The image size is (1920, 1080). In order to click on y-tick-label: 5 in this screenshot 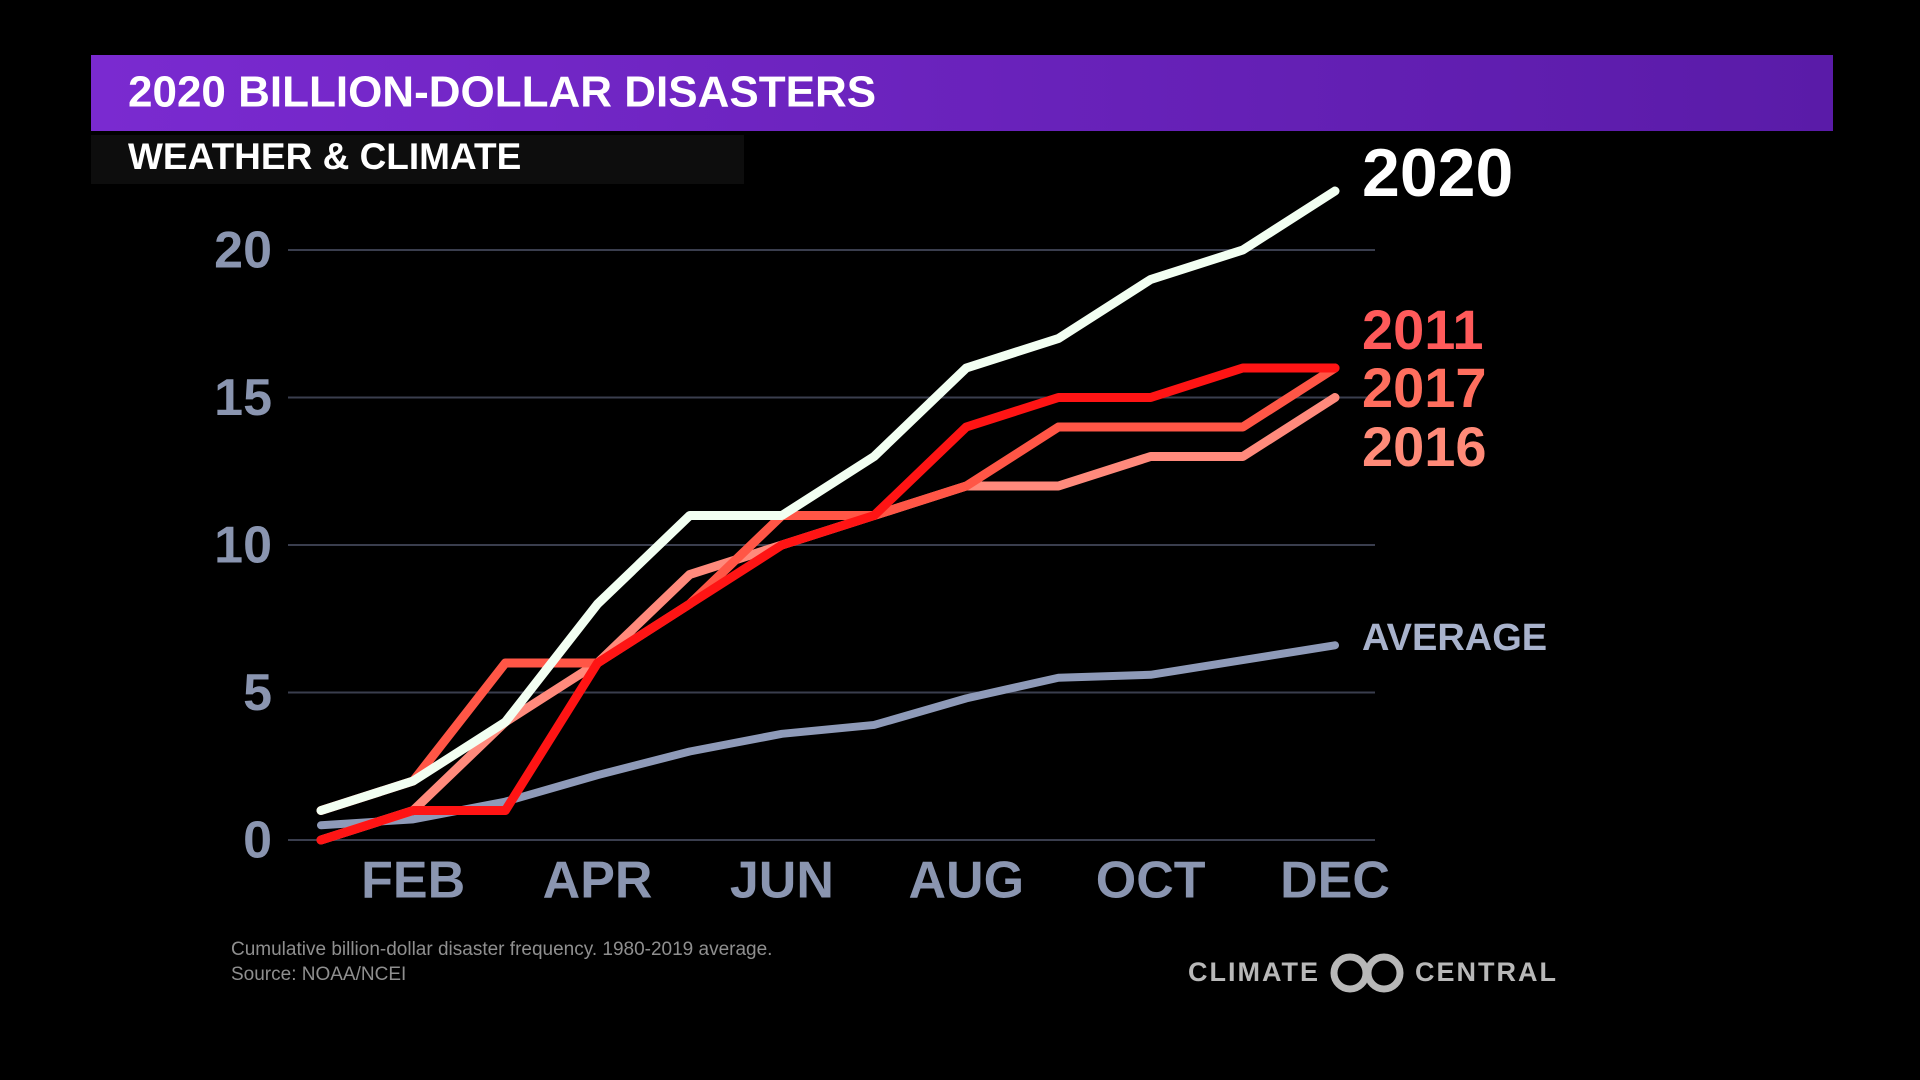, I will do `click(257, 693)`.